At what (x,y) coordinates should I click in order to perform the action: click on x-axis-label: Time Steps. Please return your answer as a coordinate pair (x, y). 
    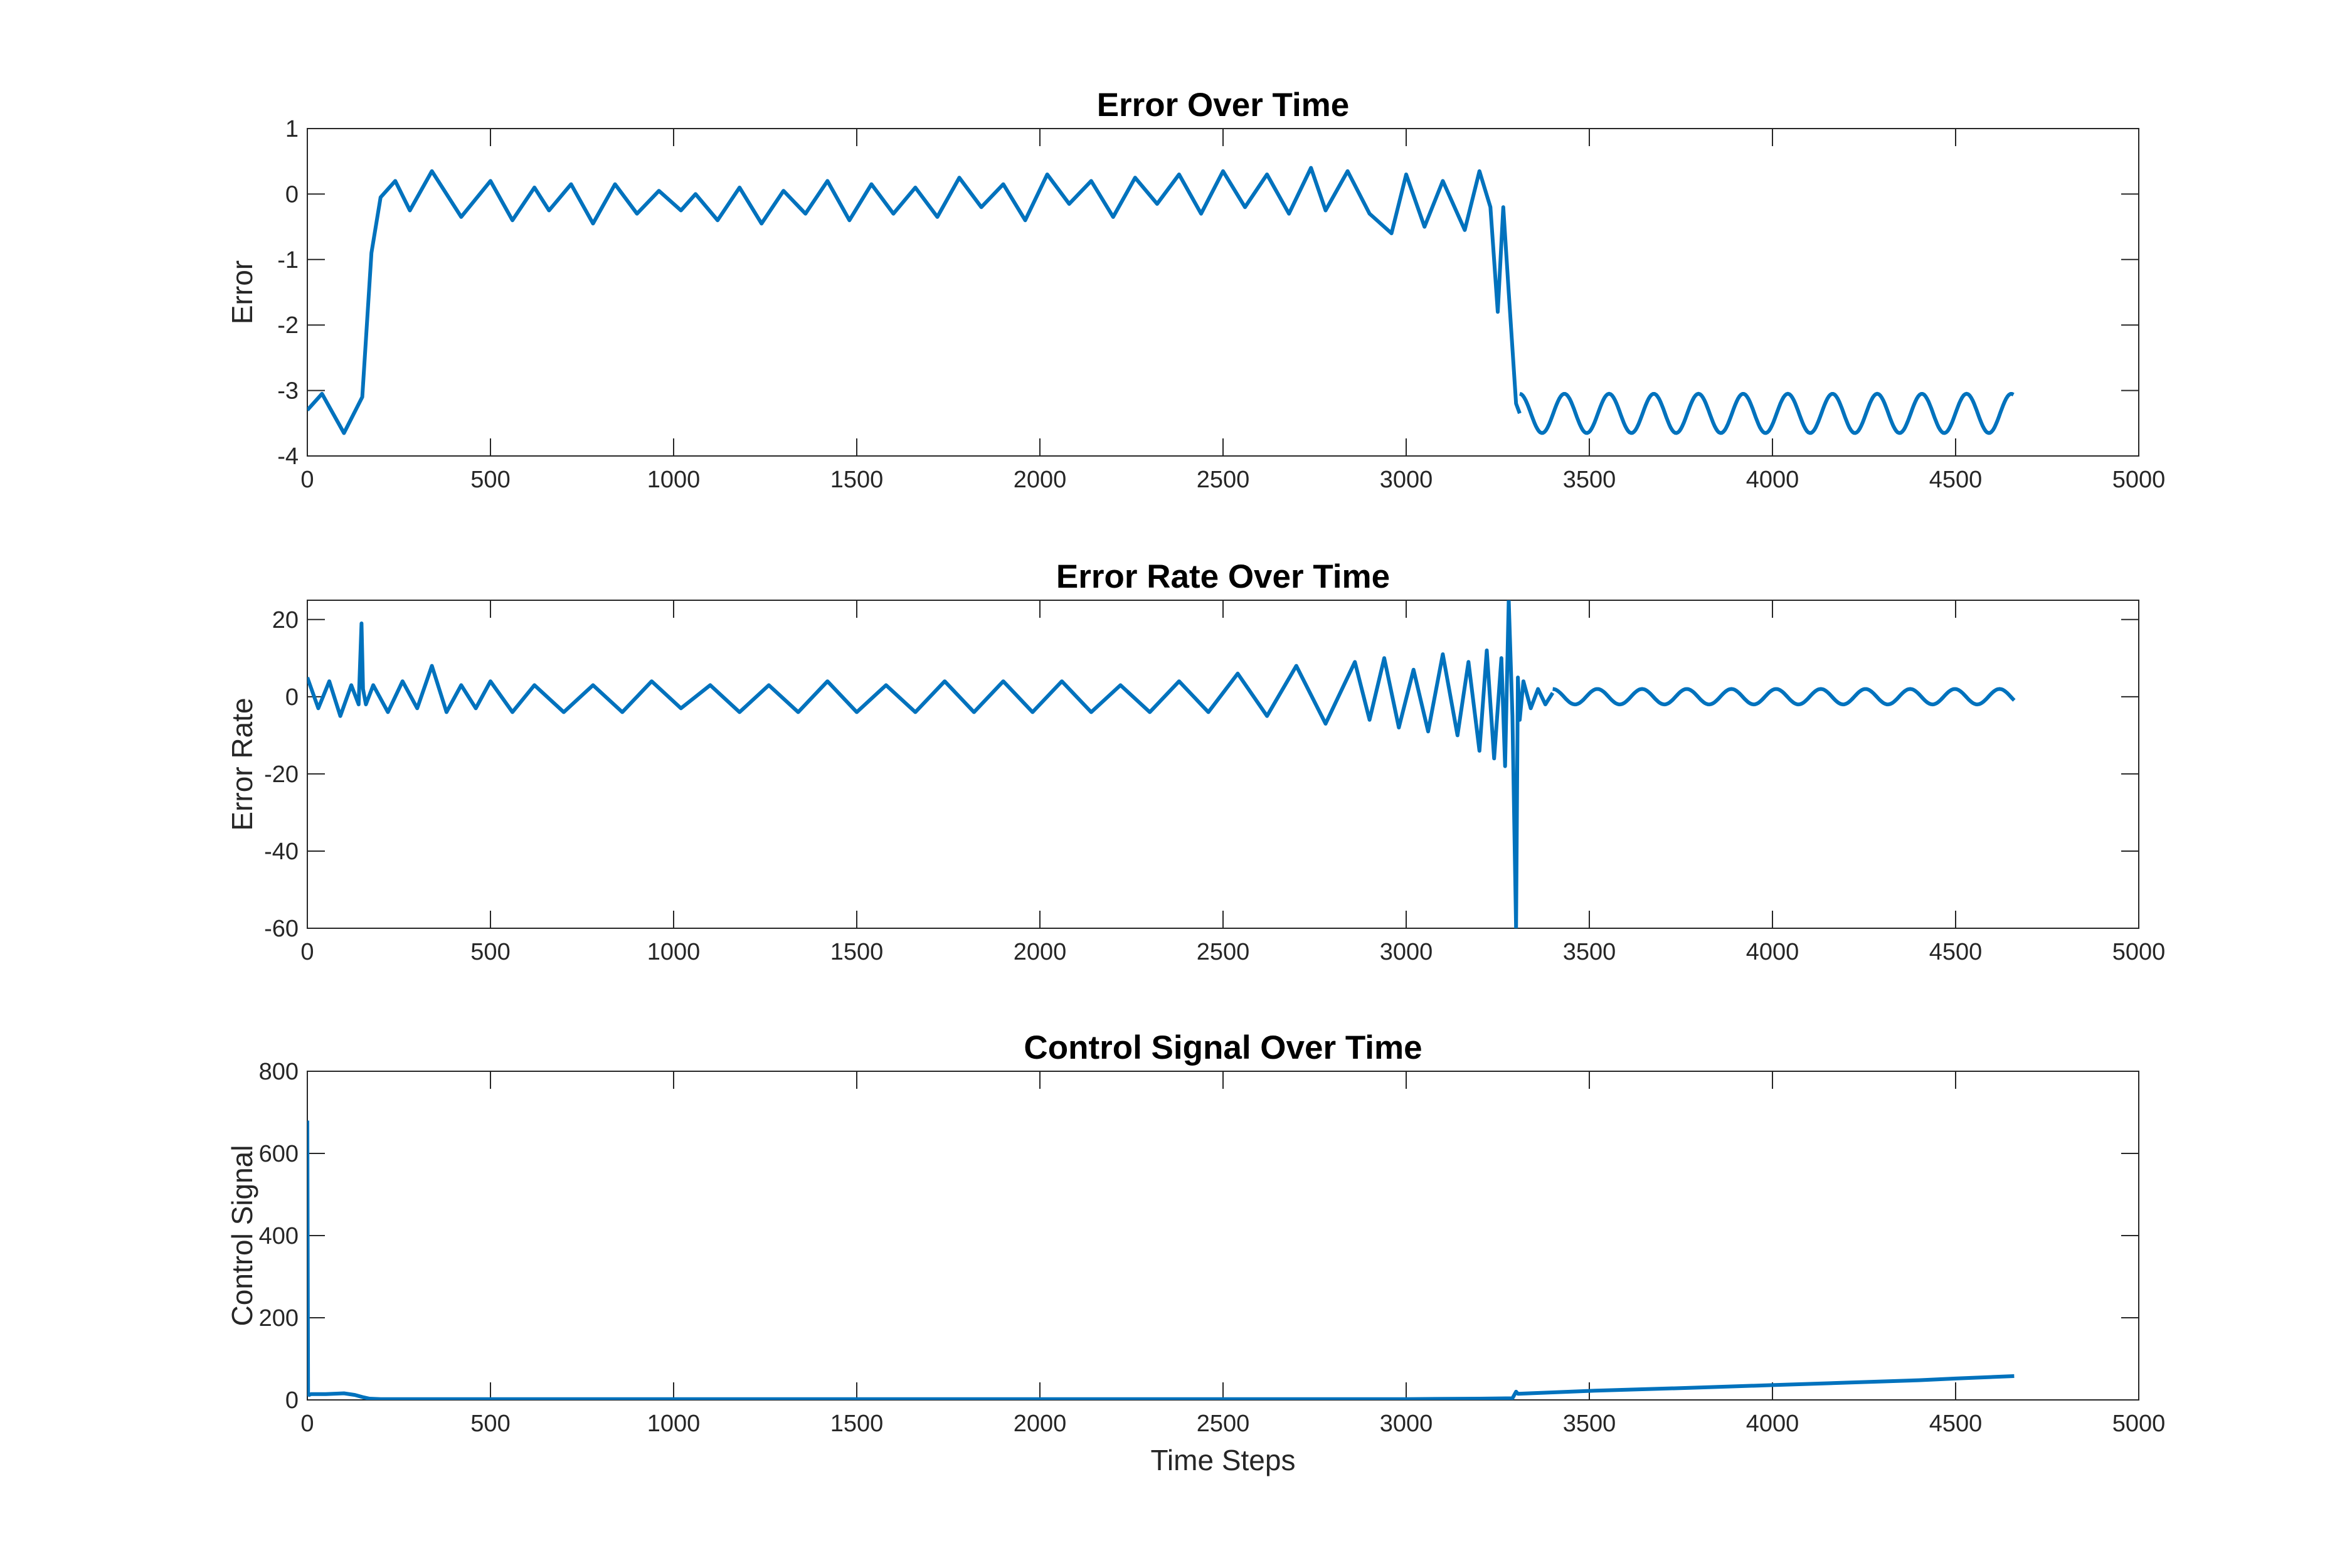
    Looking at the image, I should click on (1223, 1460).